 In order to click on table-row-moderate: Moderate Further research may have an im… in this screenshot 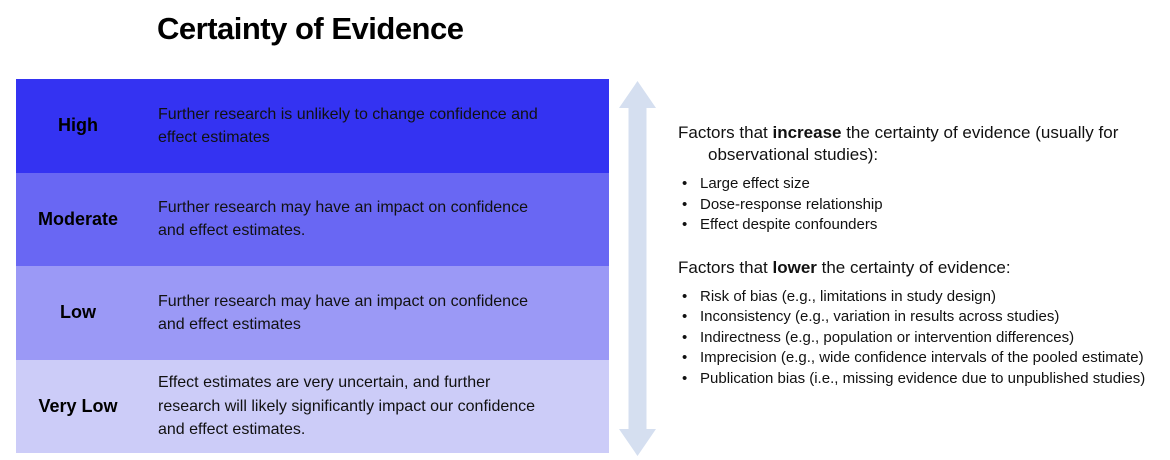, I will do `click(312, 219)`.